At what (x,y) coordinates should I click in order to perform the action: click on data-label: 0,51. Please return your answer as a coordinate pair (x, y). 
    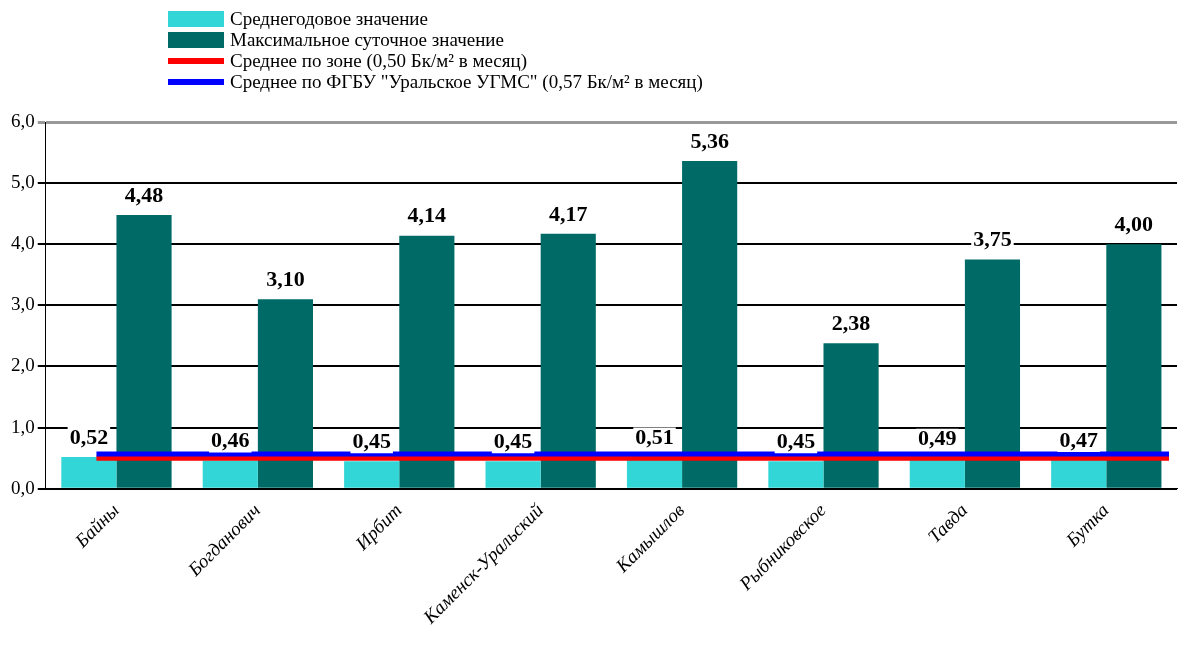
    Looking at the image, I should click on (654, 437).